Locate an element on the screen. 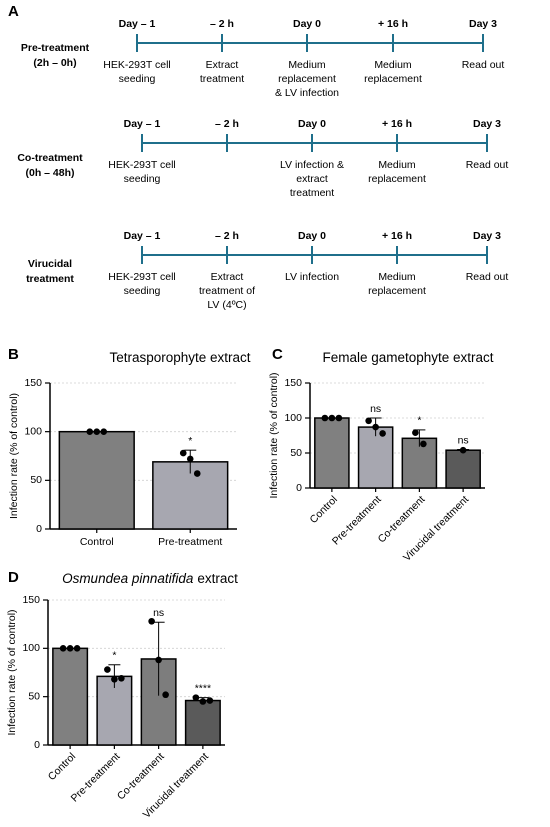  chart-title-italic: Osmundea pinnatifida is located at coordinates (128, 578).